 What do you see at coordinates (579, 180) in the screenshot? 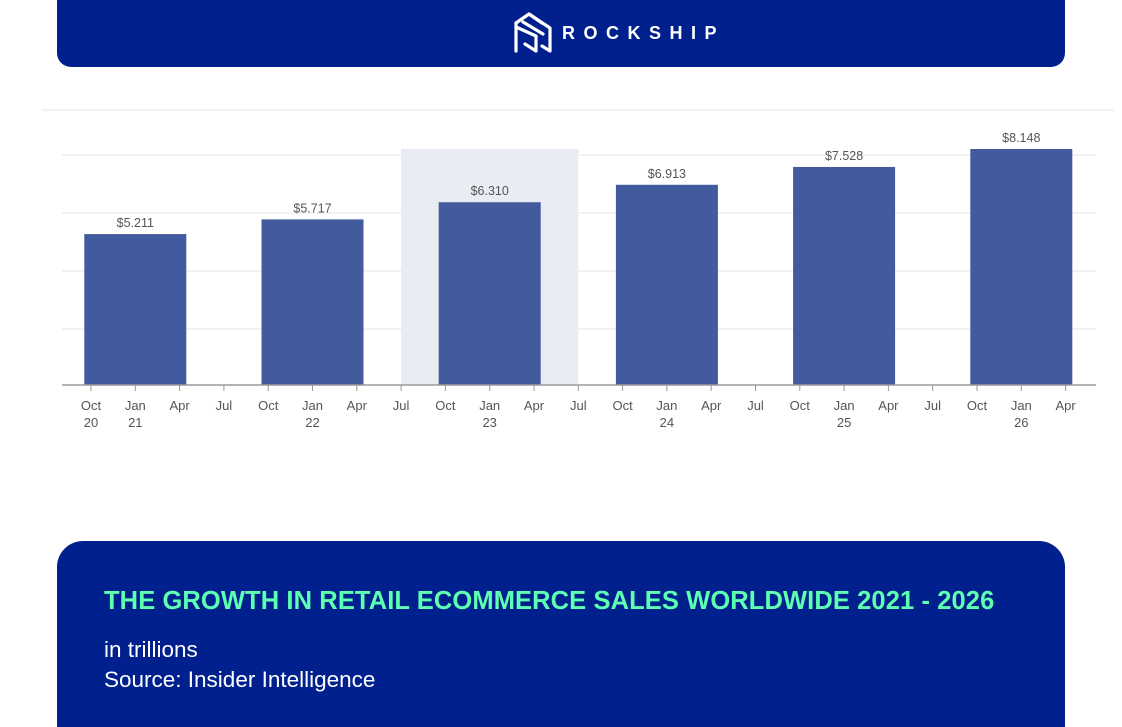
I see `chart-value-labels: $5.211 $5.717 $6.310 $6.913 $7.528 $8.148` at bounding box center [579, 180].